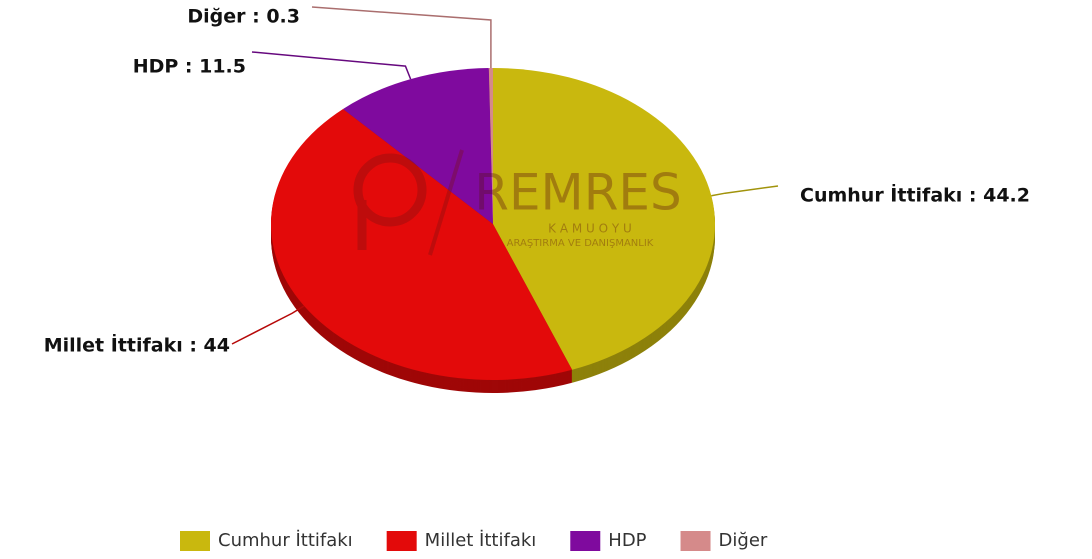 The image size is (1092, 559). Describe the element at coordinates (243, 17) in the screenshot. I see `data-label: Diğer : 0.3` at that location.